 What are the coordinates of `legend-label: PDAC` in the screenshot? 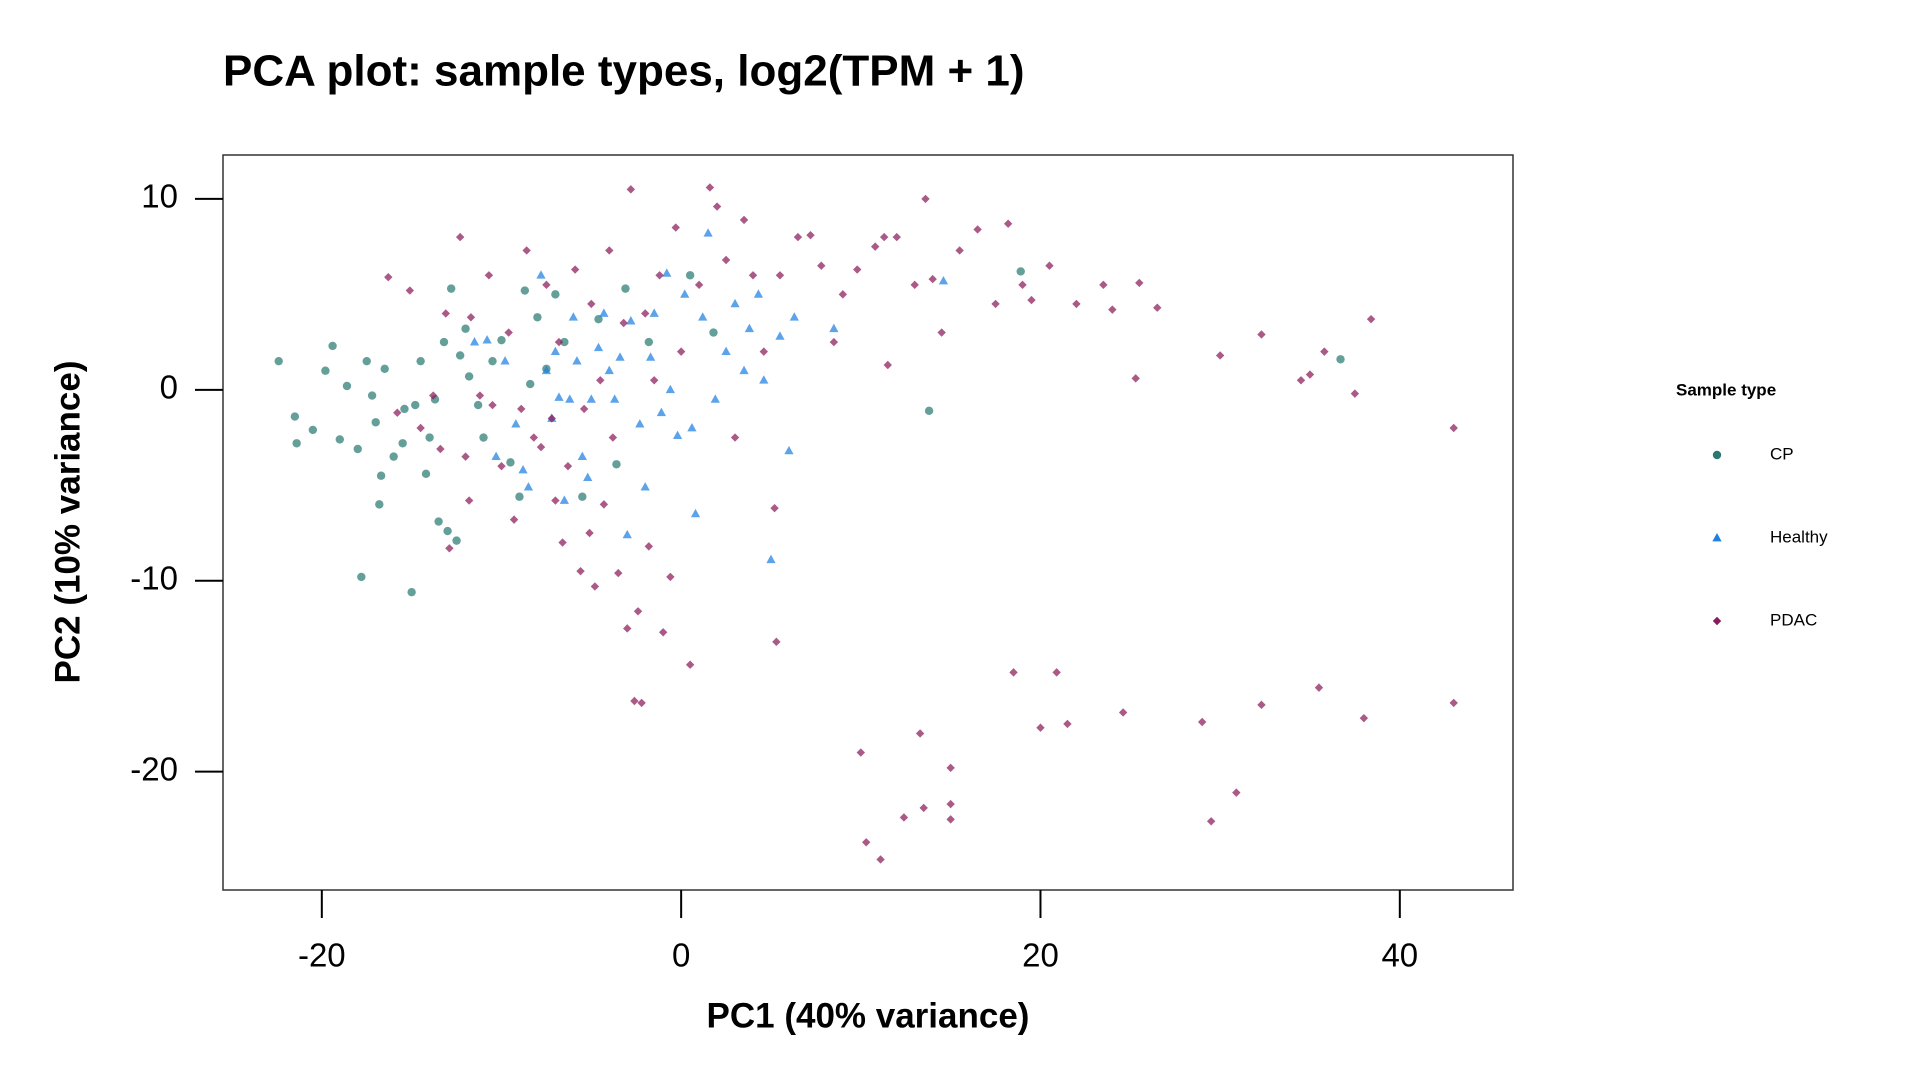 It's located at (1793, 619).